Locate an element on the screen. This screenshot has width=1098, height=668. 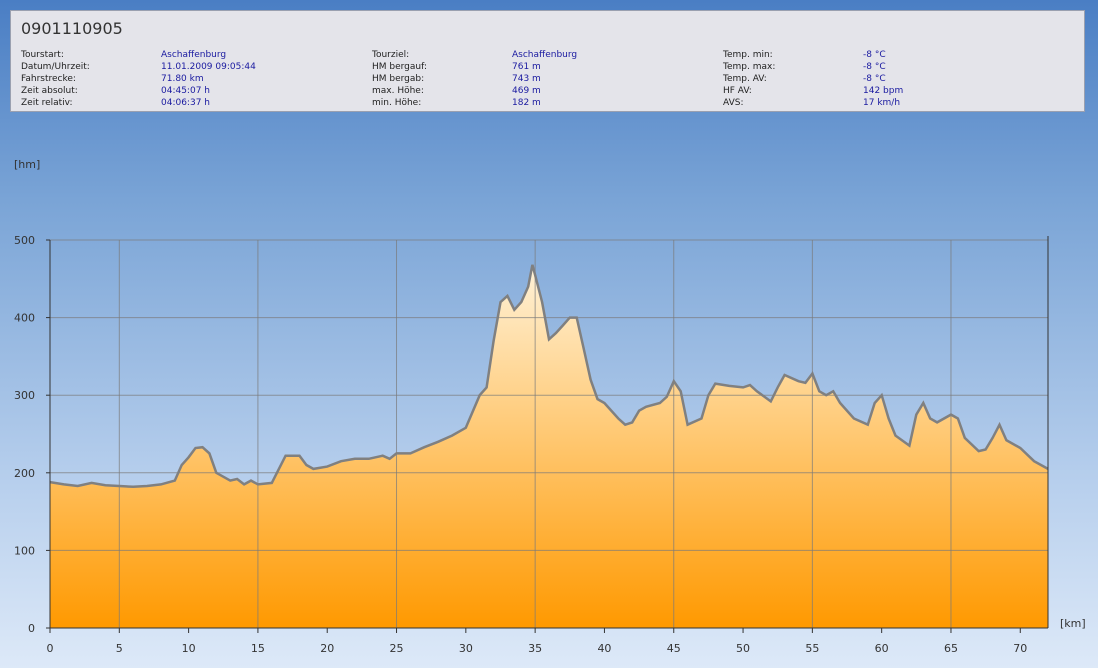
x-tick-label: 70 is located at coordinates (1020, 648).